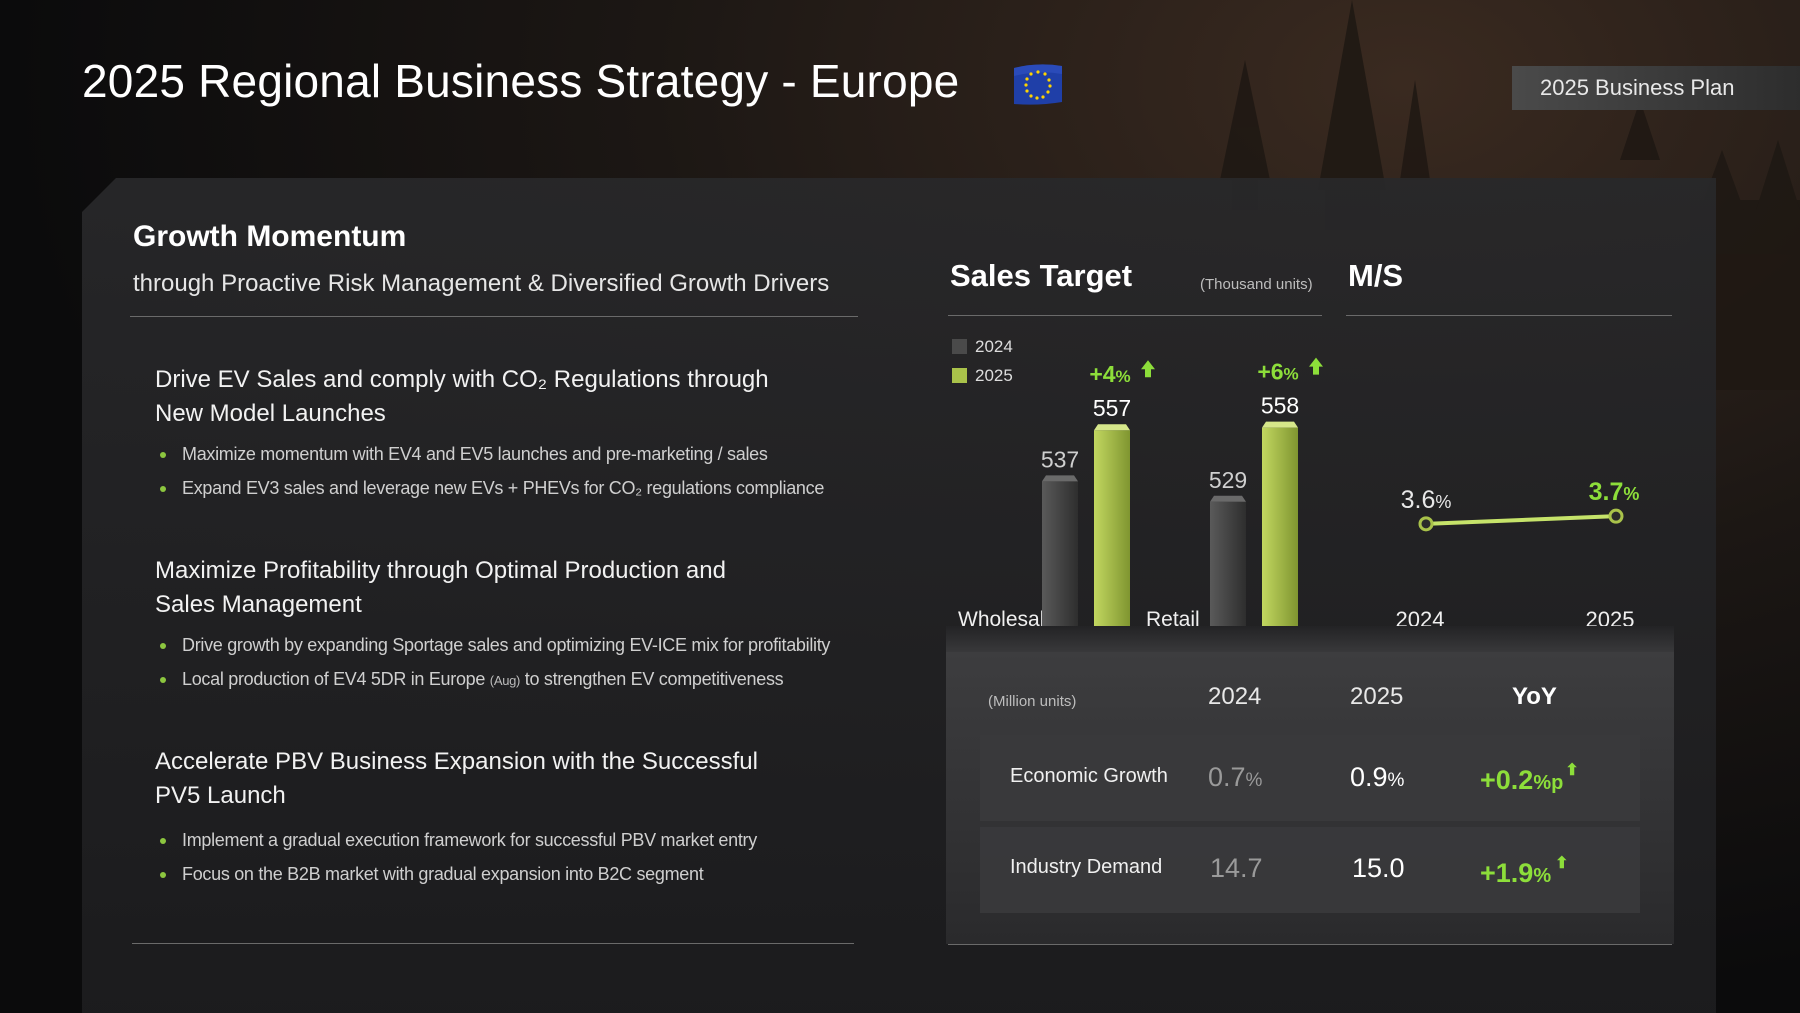 The width and height of the screenshot is (1800, 1013). I want to click on chart-base, so click(1310, 640).